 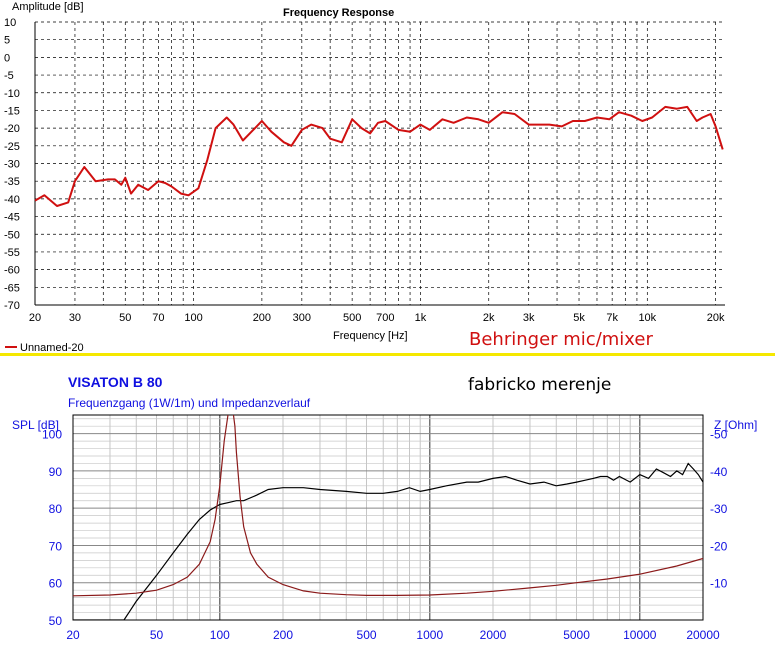 I want to click on behringer-note: Behringer mic/mixer, so click(x=561, y=339).